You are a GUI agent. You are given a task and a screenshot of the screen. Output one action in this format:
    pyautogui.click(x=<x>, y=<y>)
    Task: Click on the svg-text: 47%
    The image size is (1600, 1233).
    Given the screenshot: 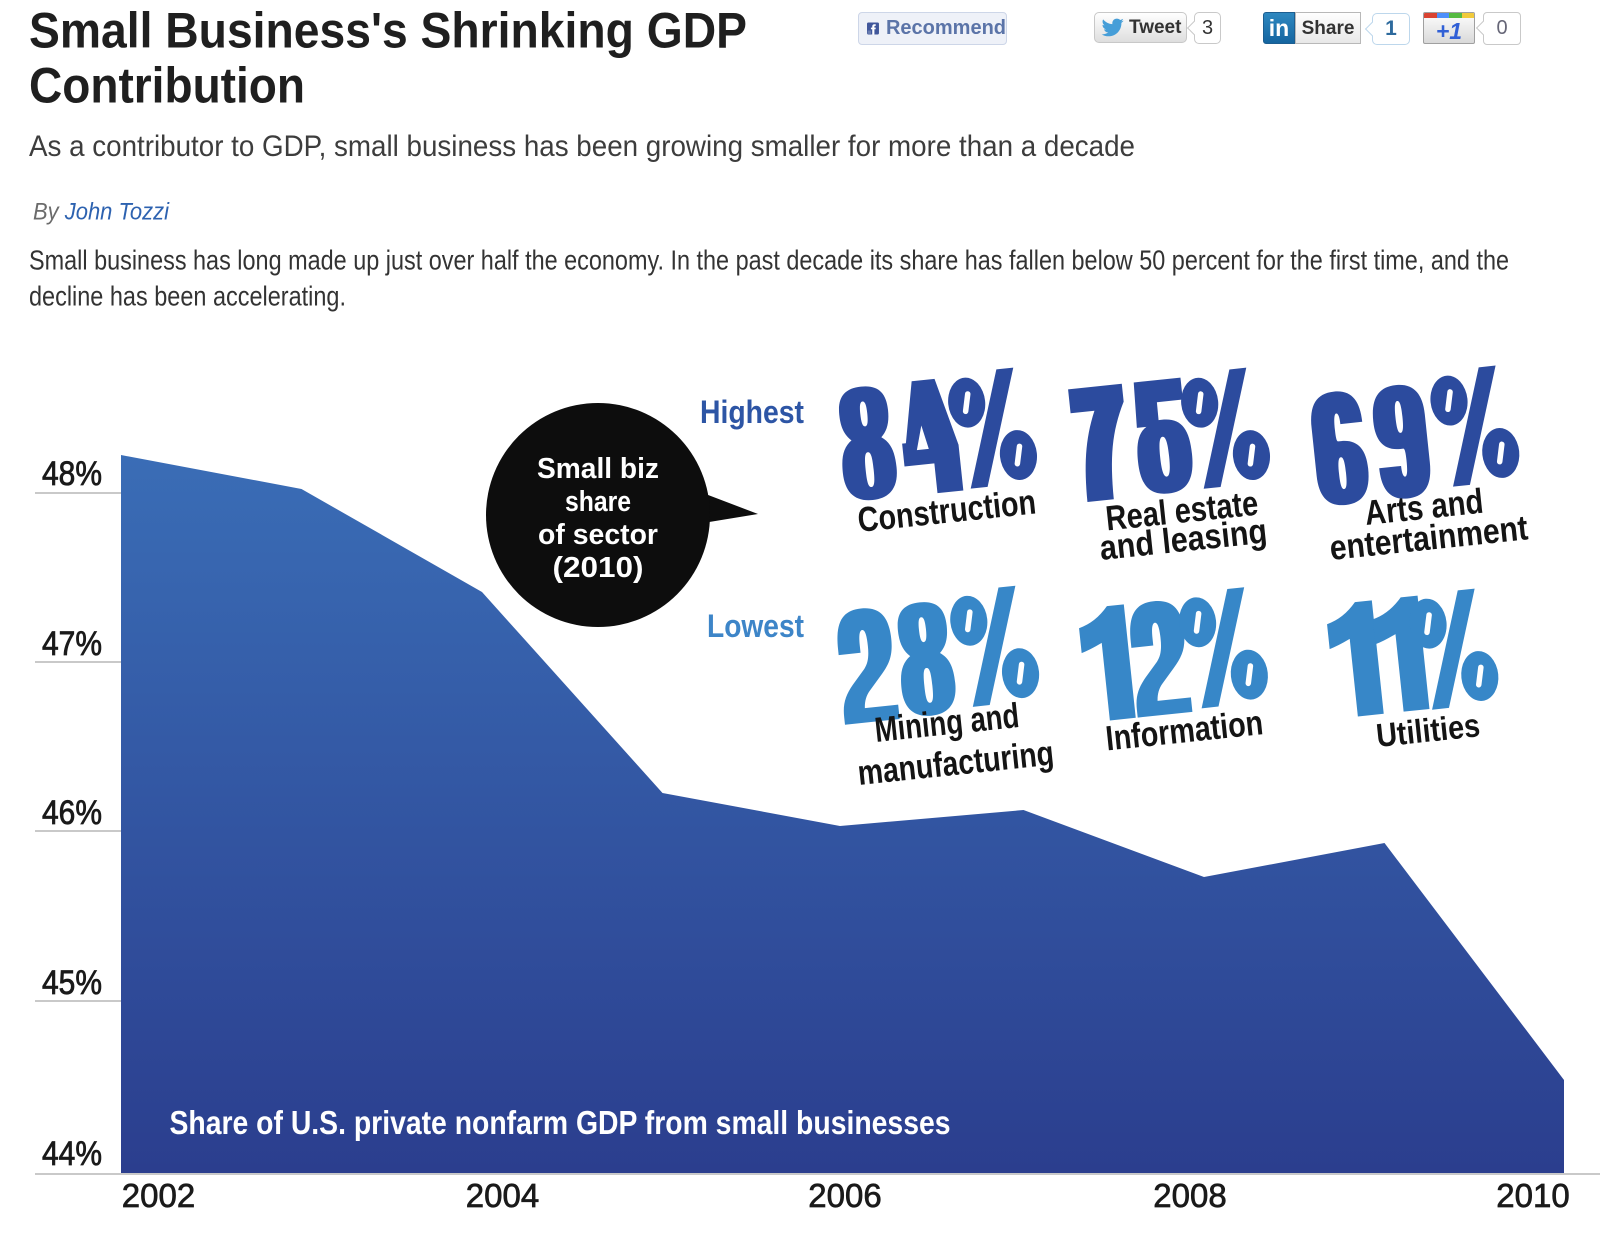 What is the action you would take?
    pyautogui.click(x=72, y=644)
    